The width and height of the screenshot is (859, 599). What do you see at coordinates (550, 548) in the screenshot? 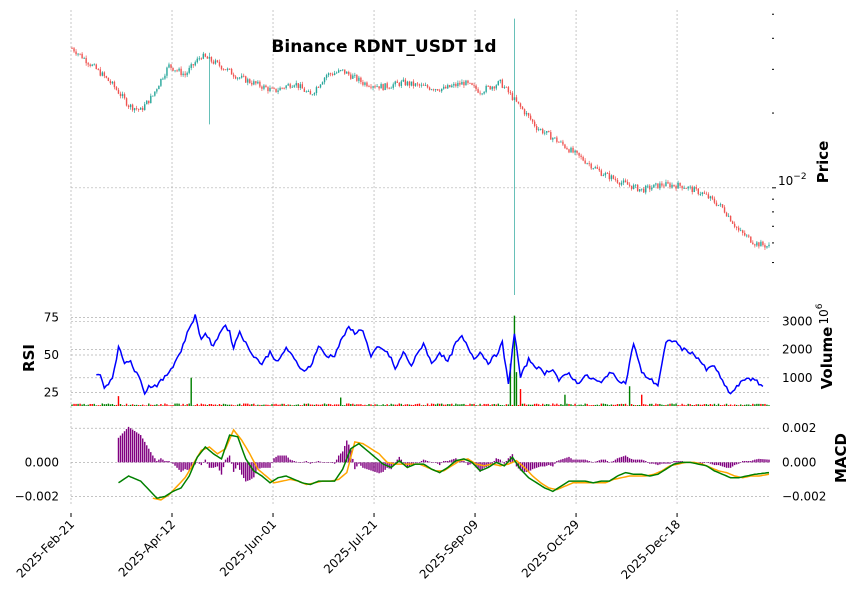
I see `x-tick-label: 2025-Oct-29` at bounding box center [550, 548].